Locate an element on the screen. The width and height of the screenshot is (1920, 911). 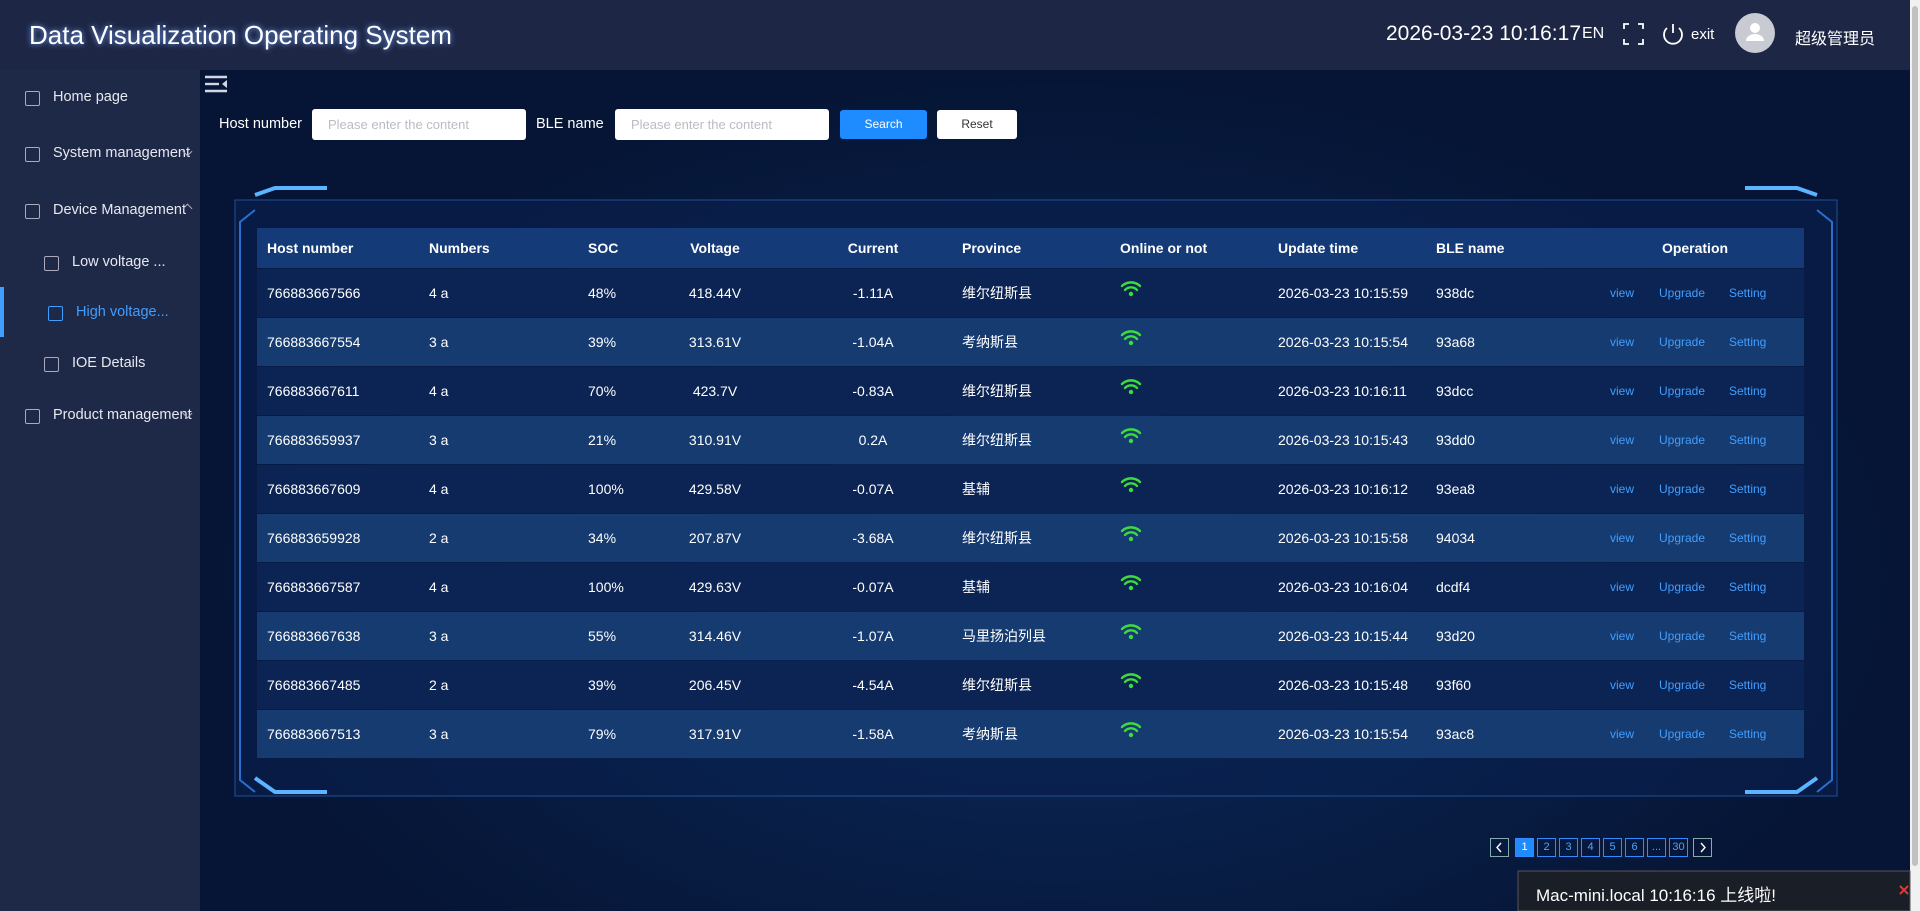
table-cell: 2026-03-23 10:15:54 is located at coordinates (1343, 341).